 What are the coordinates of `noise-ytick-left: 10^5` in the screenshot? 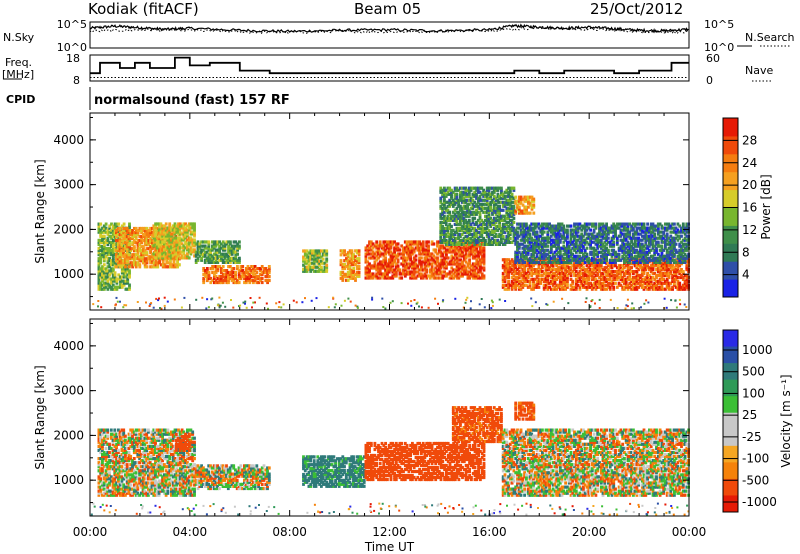 It's located at (72, 24).